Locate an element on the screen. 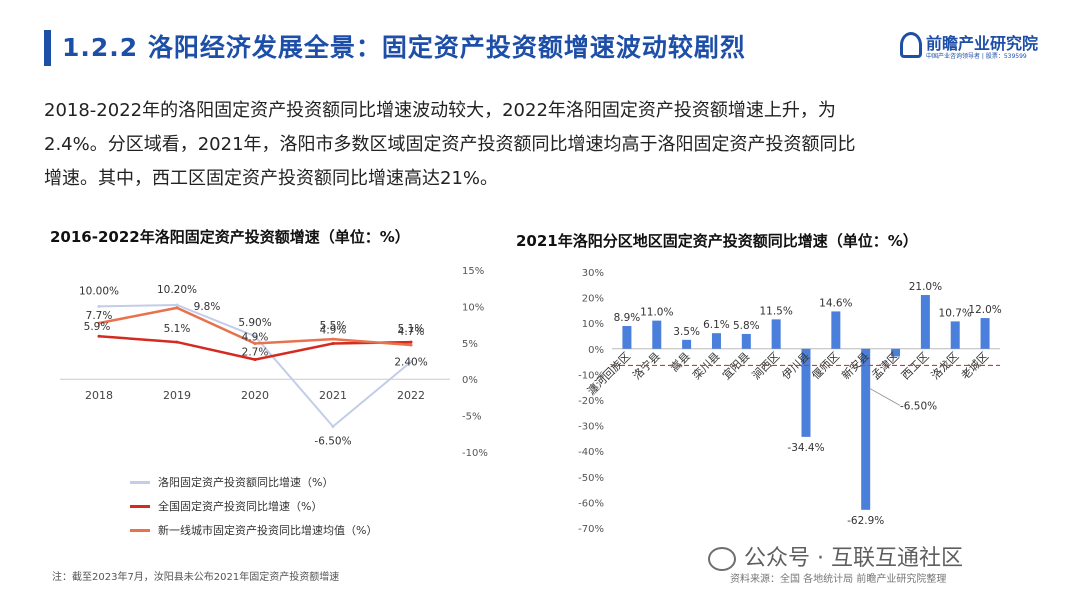 The height and width of the screenshot is (608, 1080). data-label: 2.40% is located at coordinates (410, 363).